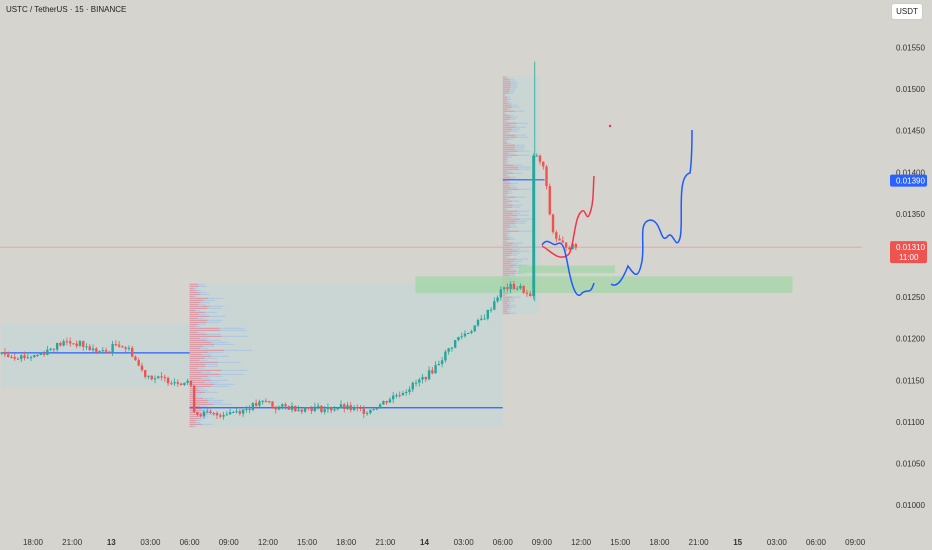 The width and height of the screenshot is (932, 550). Describe the element at coordinates (268, 542) in the screenshot. I see `x-tick-label: 12:00` at that location.